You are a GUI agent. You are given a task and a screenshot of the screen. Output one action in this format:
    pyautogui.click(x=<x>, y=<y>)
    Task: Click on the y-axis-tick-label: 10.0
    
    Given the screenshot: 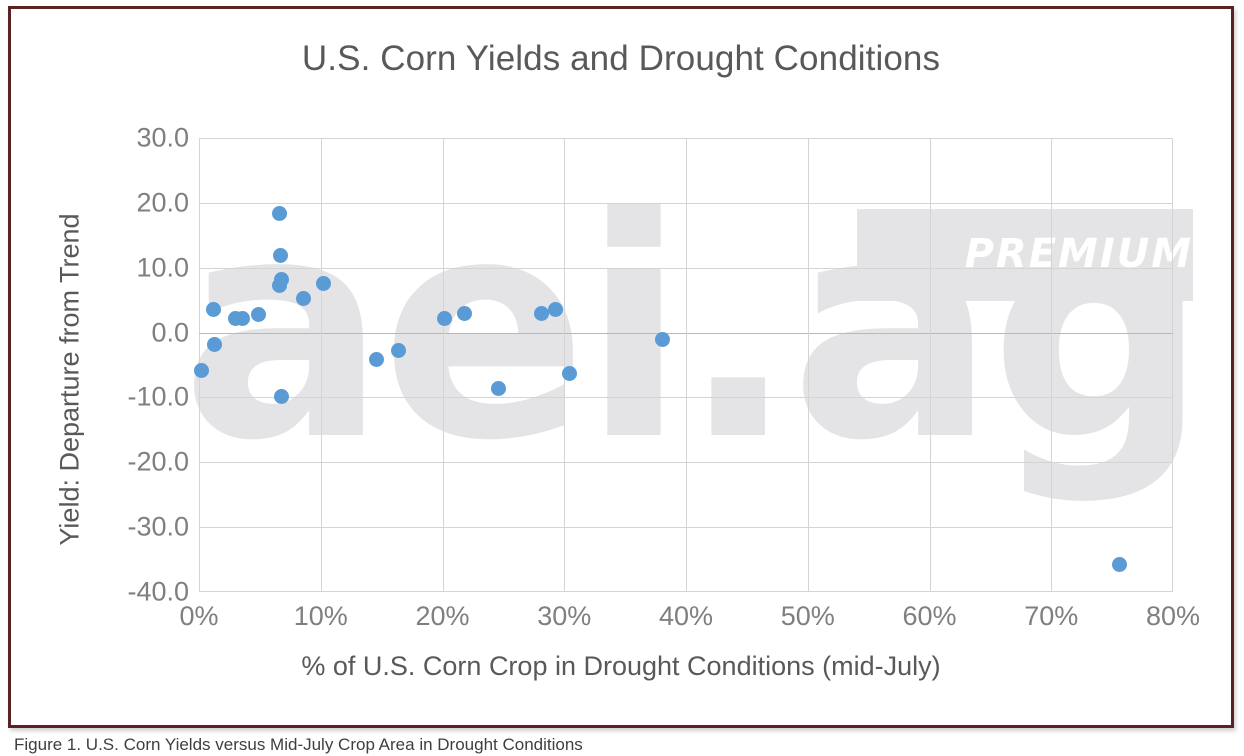 What is the action you would take?
    pyautogui.click(x=162, y=267)
    